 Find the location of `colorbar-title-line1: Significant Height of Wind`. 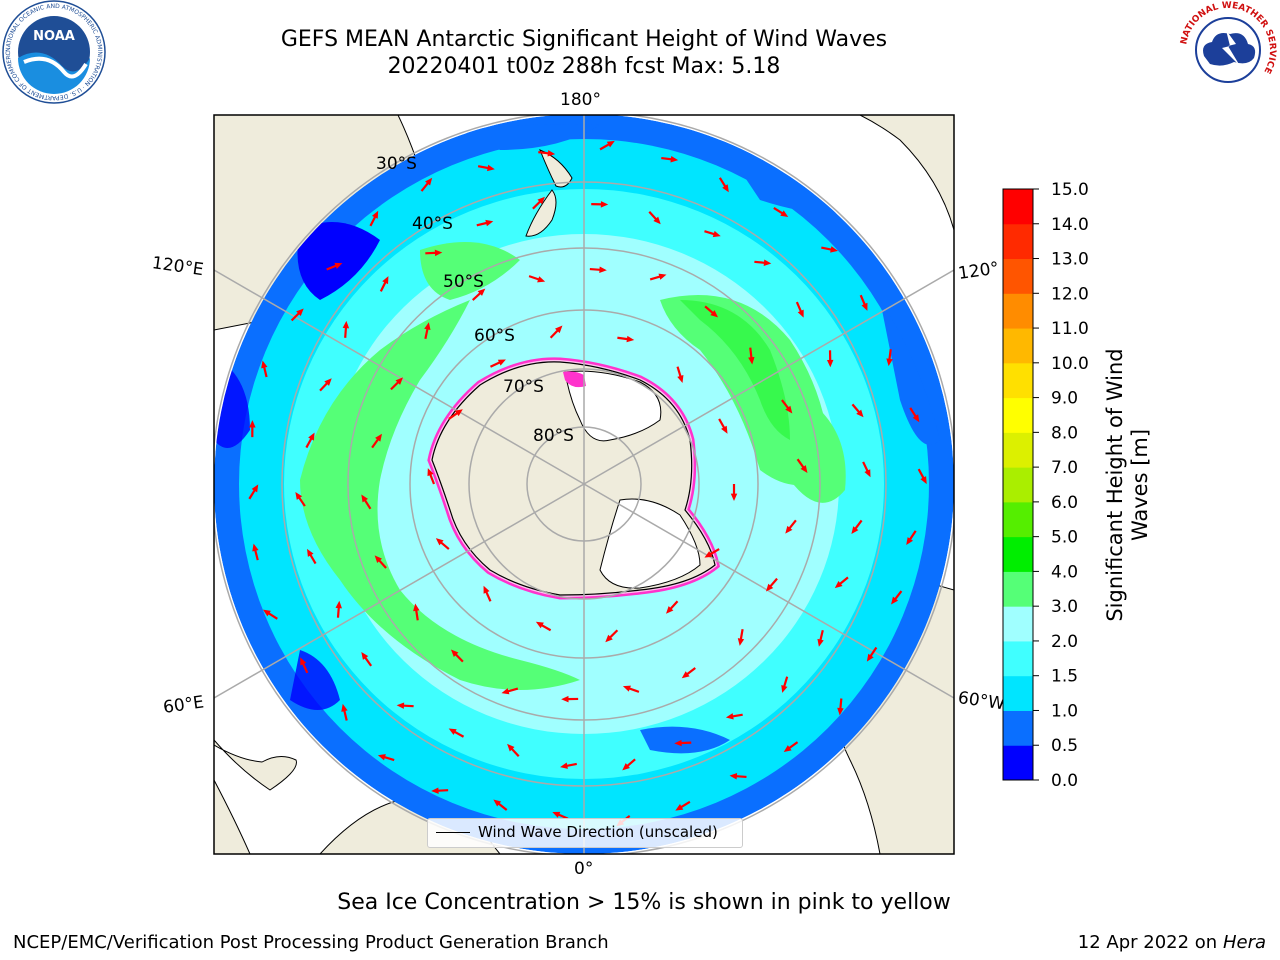

colorbar-title-line1: Significant Height of Wind is located at coordinates (1115, 485).